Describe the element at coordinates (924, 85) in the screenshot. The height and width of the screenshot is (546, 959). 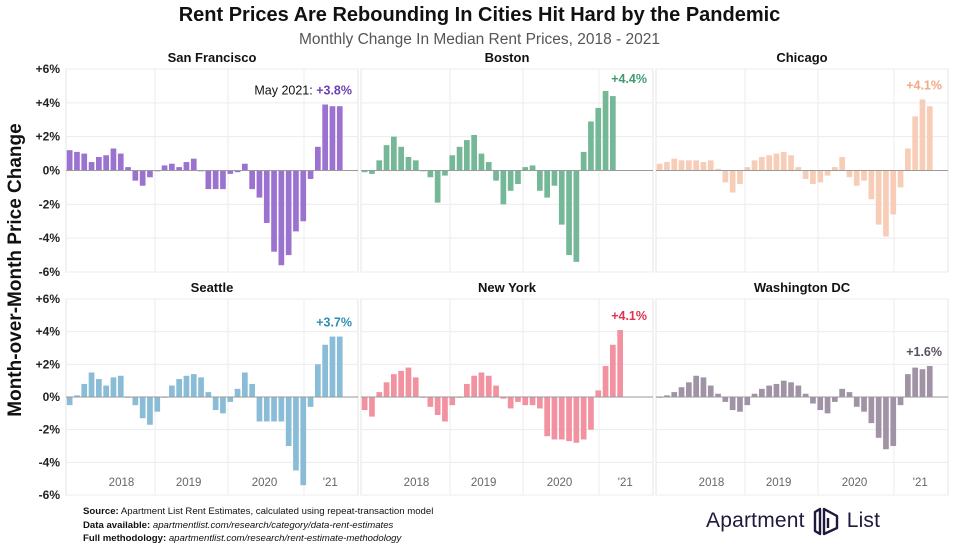
I see `chicago-annotation: +4.1%` at that location.